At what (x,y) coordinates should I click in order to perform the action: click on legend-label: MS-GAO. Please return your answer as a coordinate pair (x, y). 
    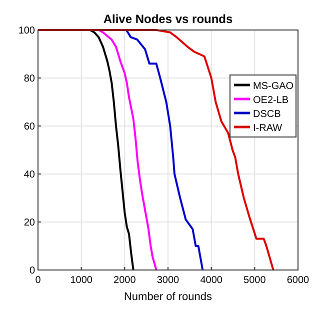
    Looking at the image, I should click on (273, 86).